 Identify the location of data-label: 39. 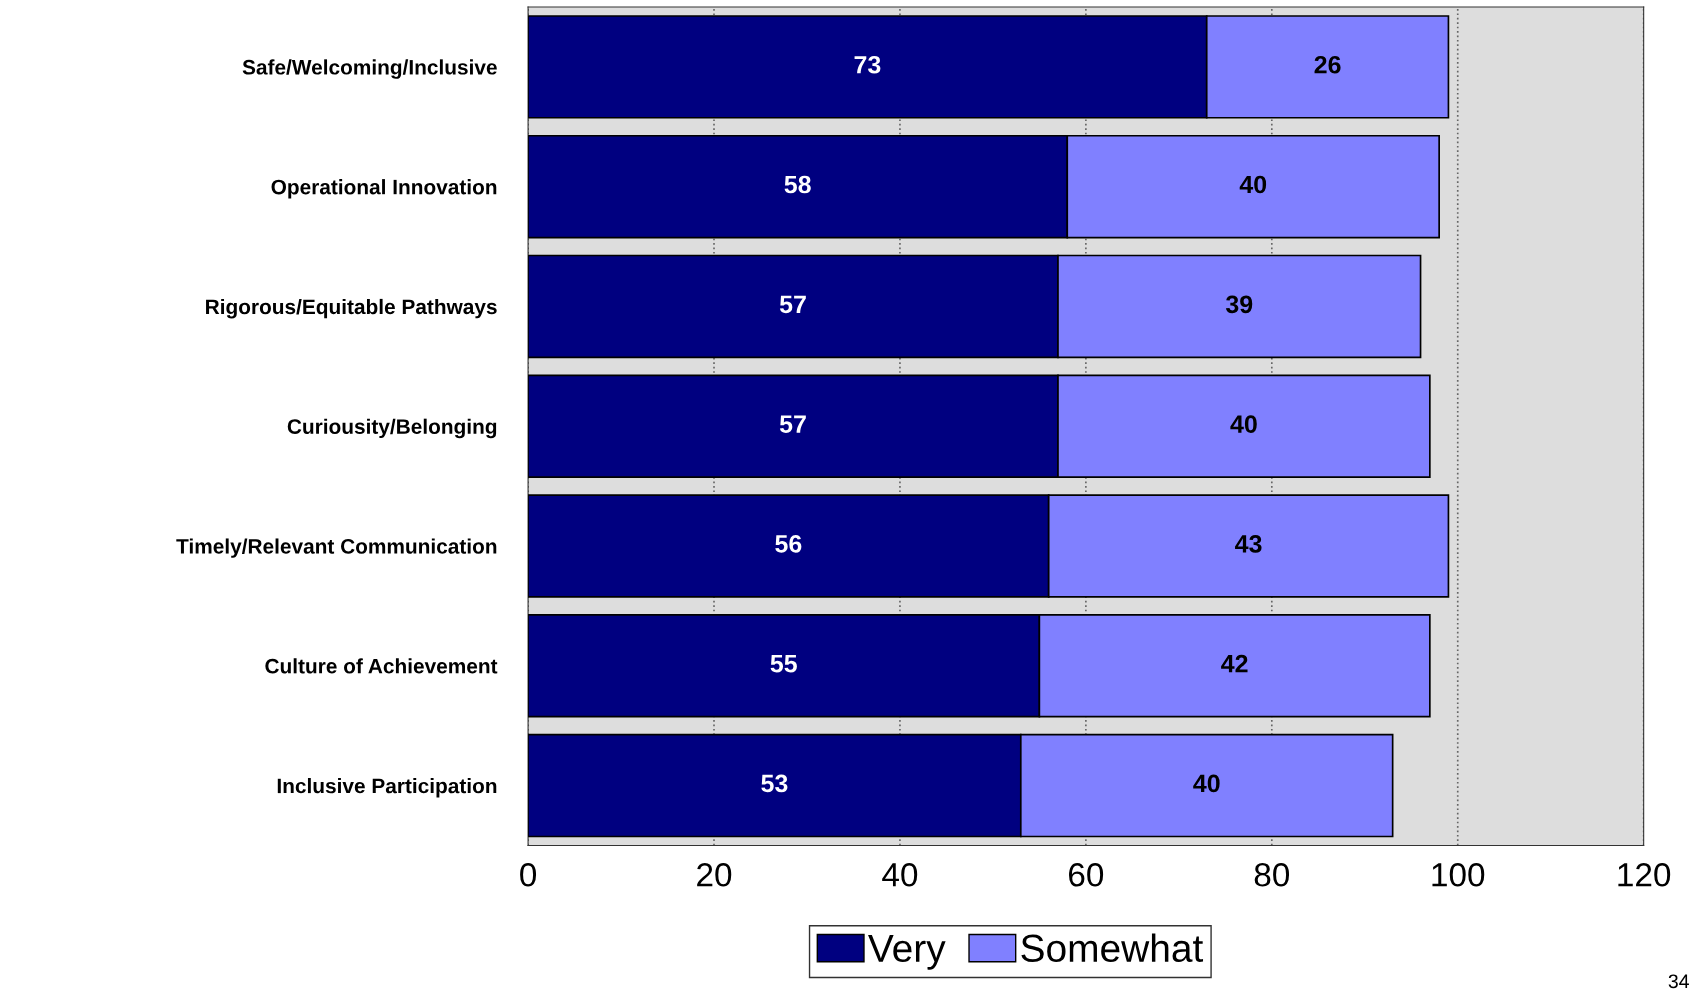
(1239, 304).